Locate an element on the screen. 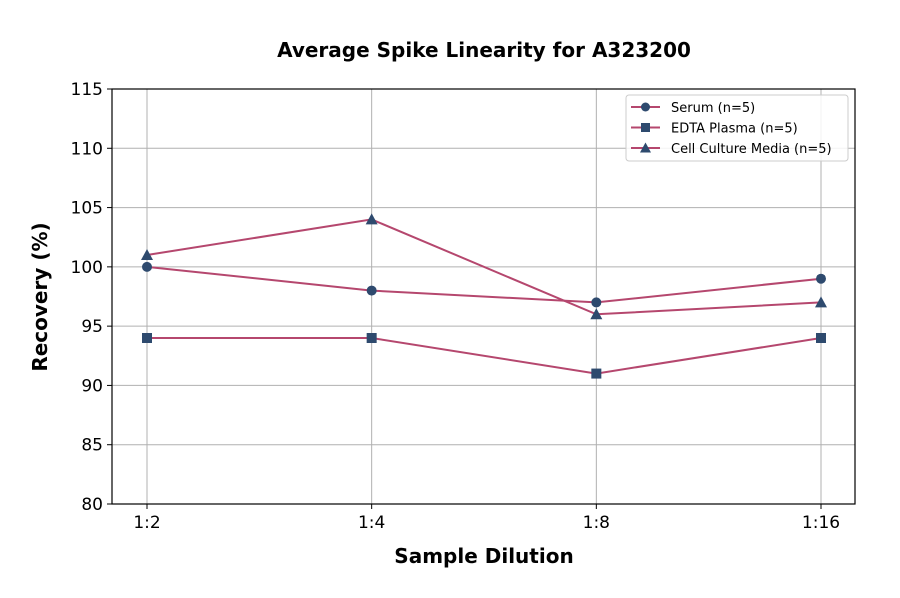 The height and width of the screenshot is (598, 900). y-axis-label: Recovery (%) is located at coordinates (40, 296).